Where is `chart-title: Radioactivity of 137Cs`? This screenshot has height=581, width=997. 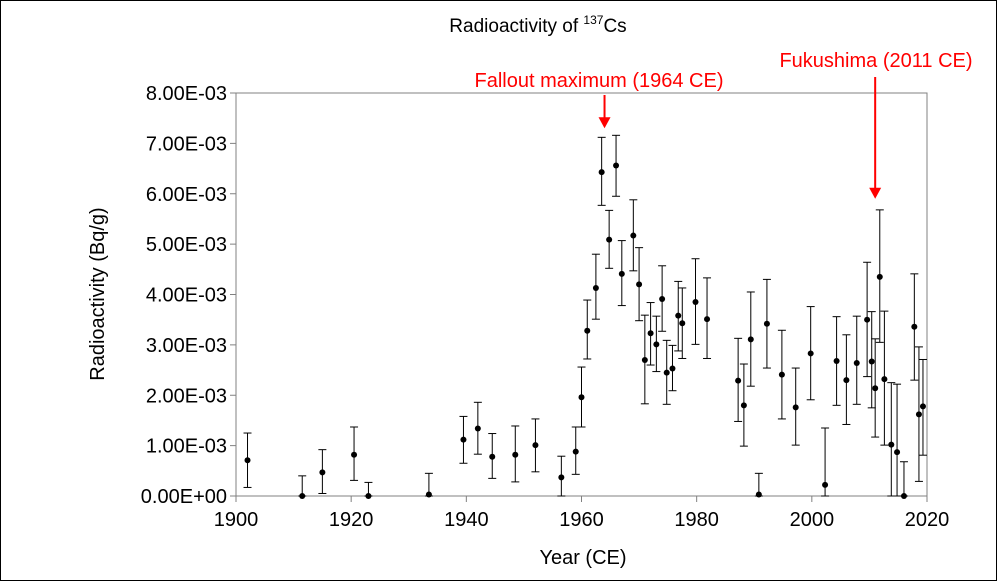 chart-title: Radioactivity of 137Cs is located at coordinates (537, 25).